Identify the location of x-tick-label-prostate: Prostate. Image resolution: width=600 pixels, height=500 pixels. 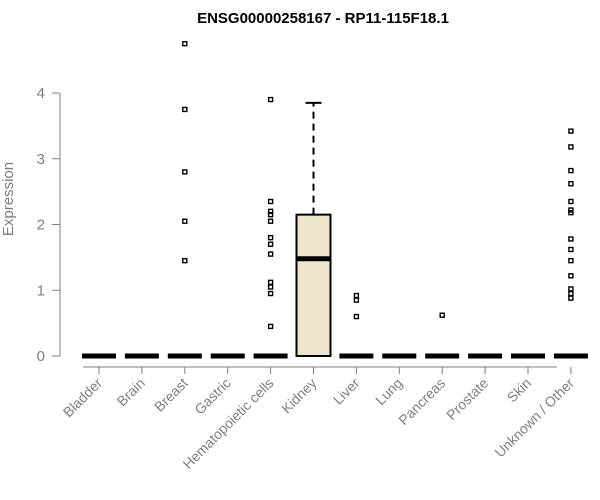
(467, 399).